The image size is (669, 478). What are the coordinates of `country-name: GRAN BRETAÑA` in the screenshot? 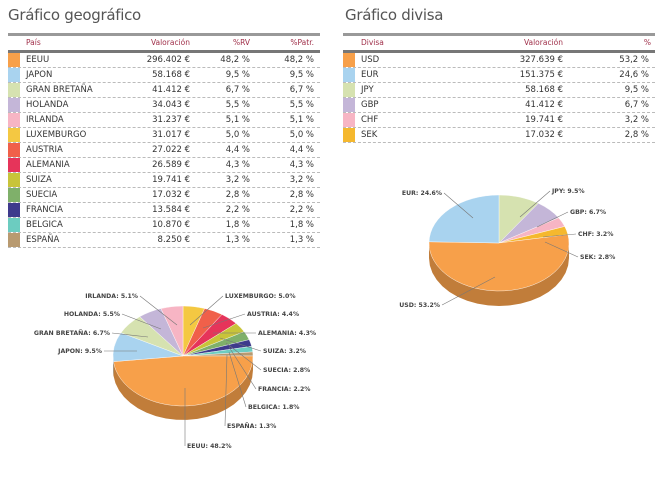 It's located at (59, 90).